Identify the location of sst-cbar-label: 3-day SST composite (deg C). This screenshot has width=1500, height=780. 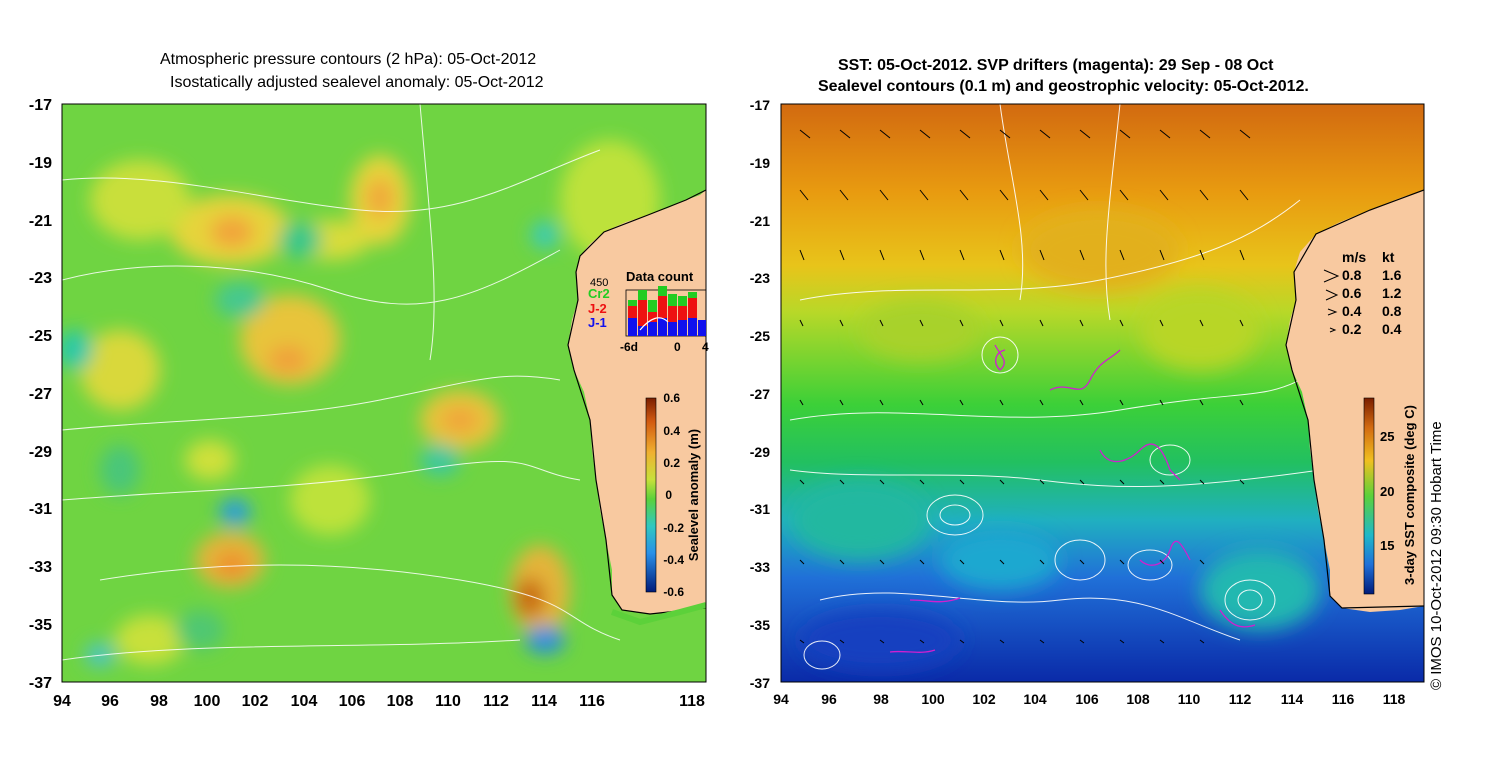
(1409, 495).